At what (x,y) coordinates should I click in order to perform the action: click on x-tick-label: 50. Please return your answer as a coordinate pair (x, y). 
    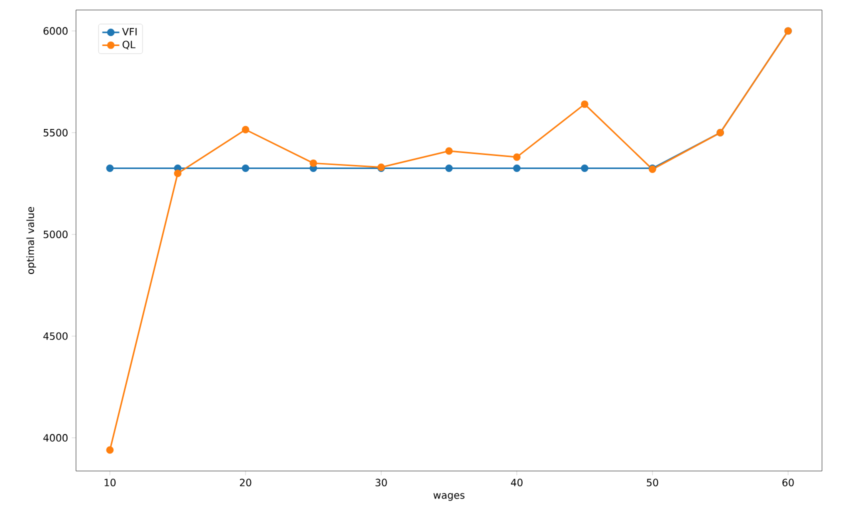
    Looking at the image, I should click on (652, 482).